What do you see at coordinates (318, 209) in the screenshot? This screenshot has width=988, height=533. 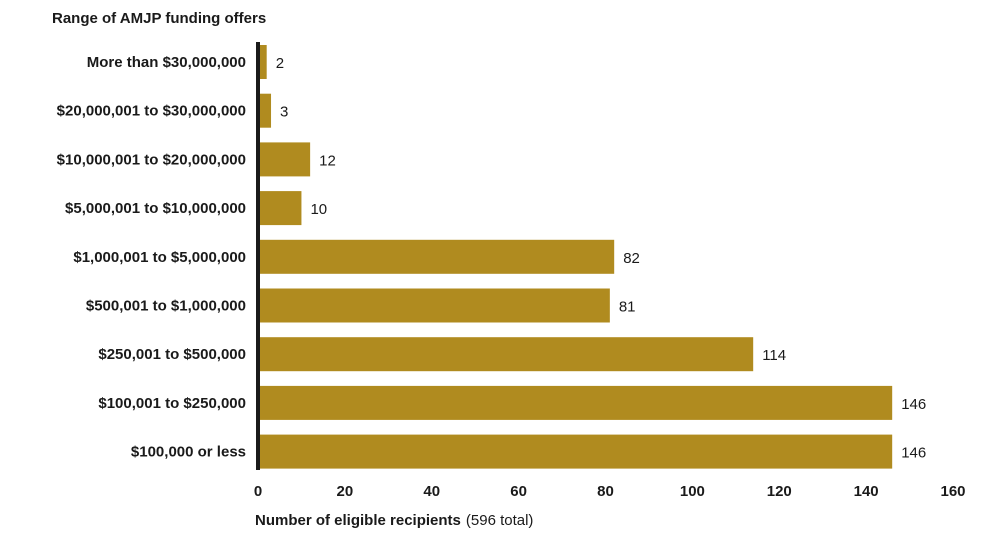 I see `data-label: 10` at bounding box center [318, 209].